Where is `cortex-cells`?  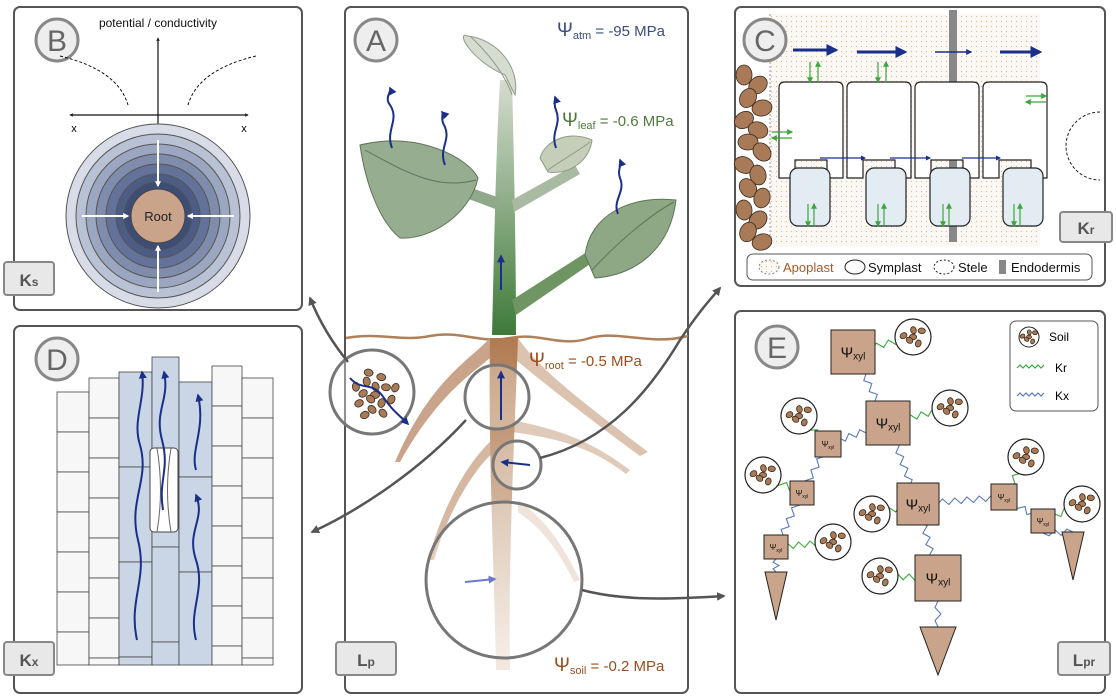 cortex-cells is located at coordinates (913, 154).